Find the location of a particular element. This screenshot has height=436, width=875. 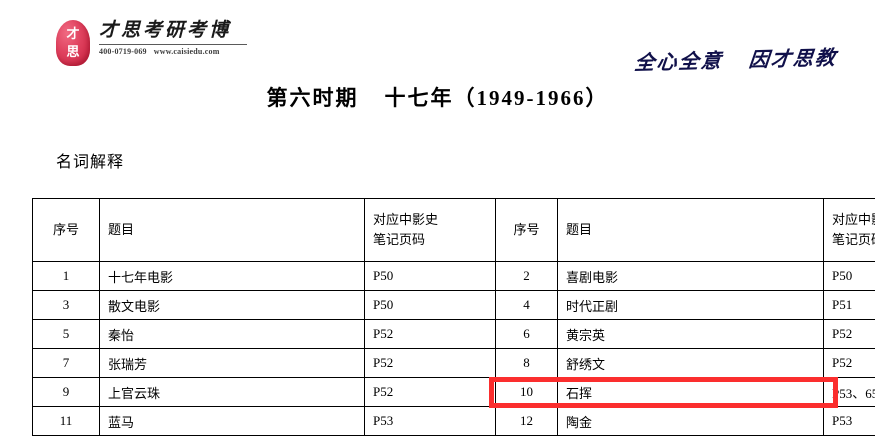

cell-title: 蓝马 is located at coordinates (232, 421).